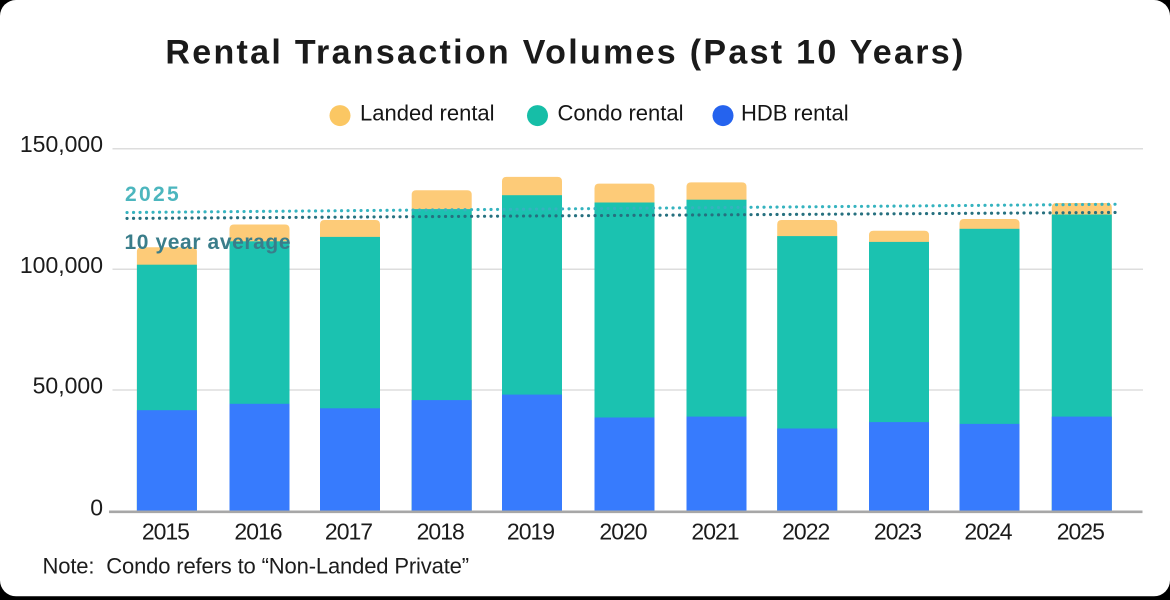  I want to click on svg-text: 150,000, so click(61, 144).